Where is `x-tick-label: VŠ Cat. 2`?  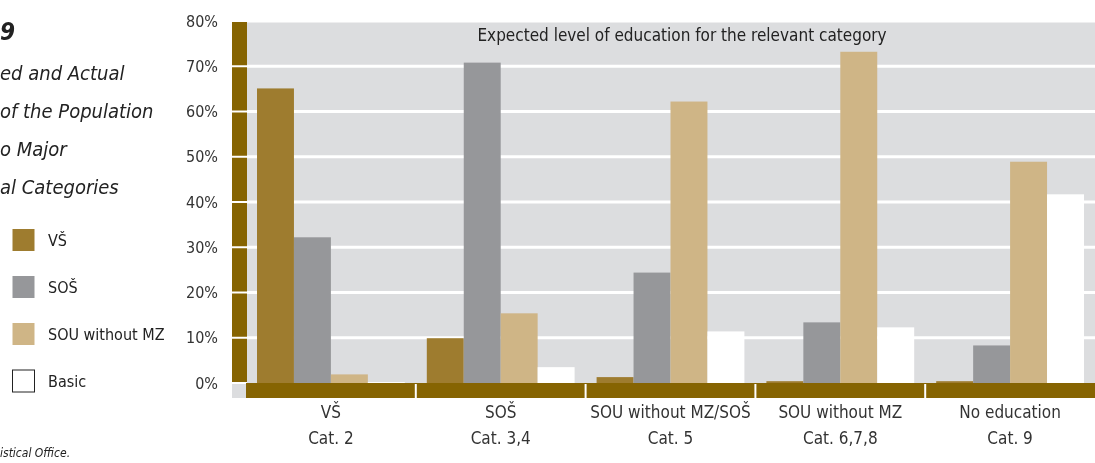 x-tick-label: VŠ Cat. 2 is located at coordinates (331, 424).